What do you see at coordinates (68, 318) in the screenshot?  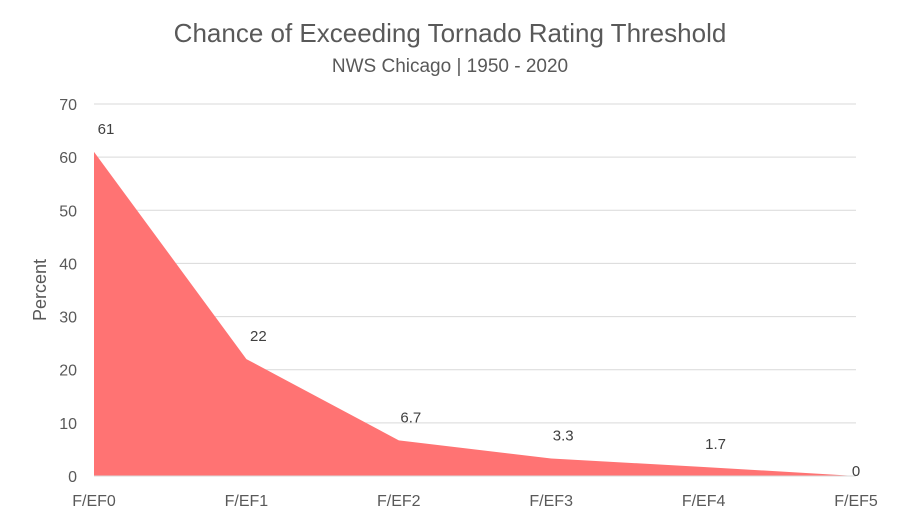 I see `y-tick-label: 30` at bounding box center [68, 318].